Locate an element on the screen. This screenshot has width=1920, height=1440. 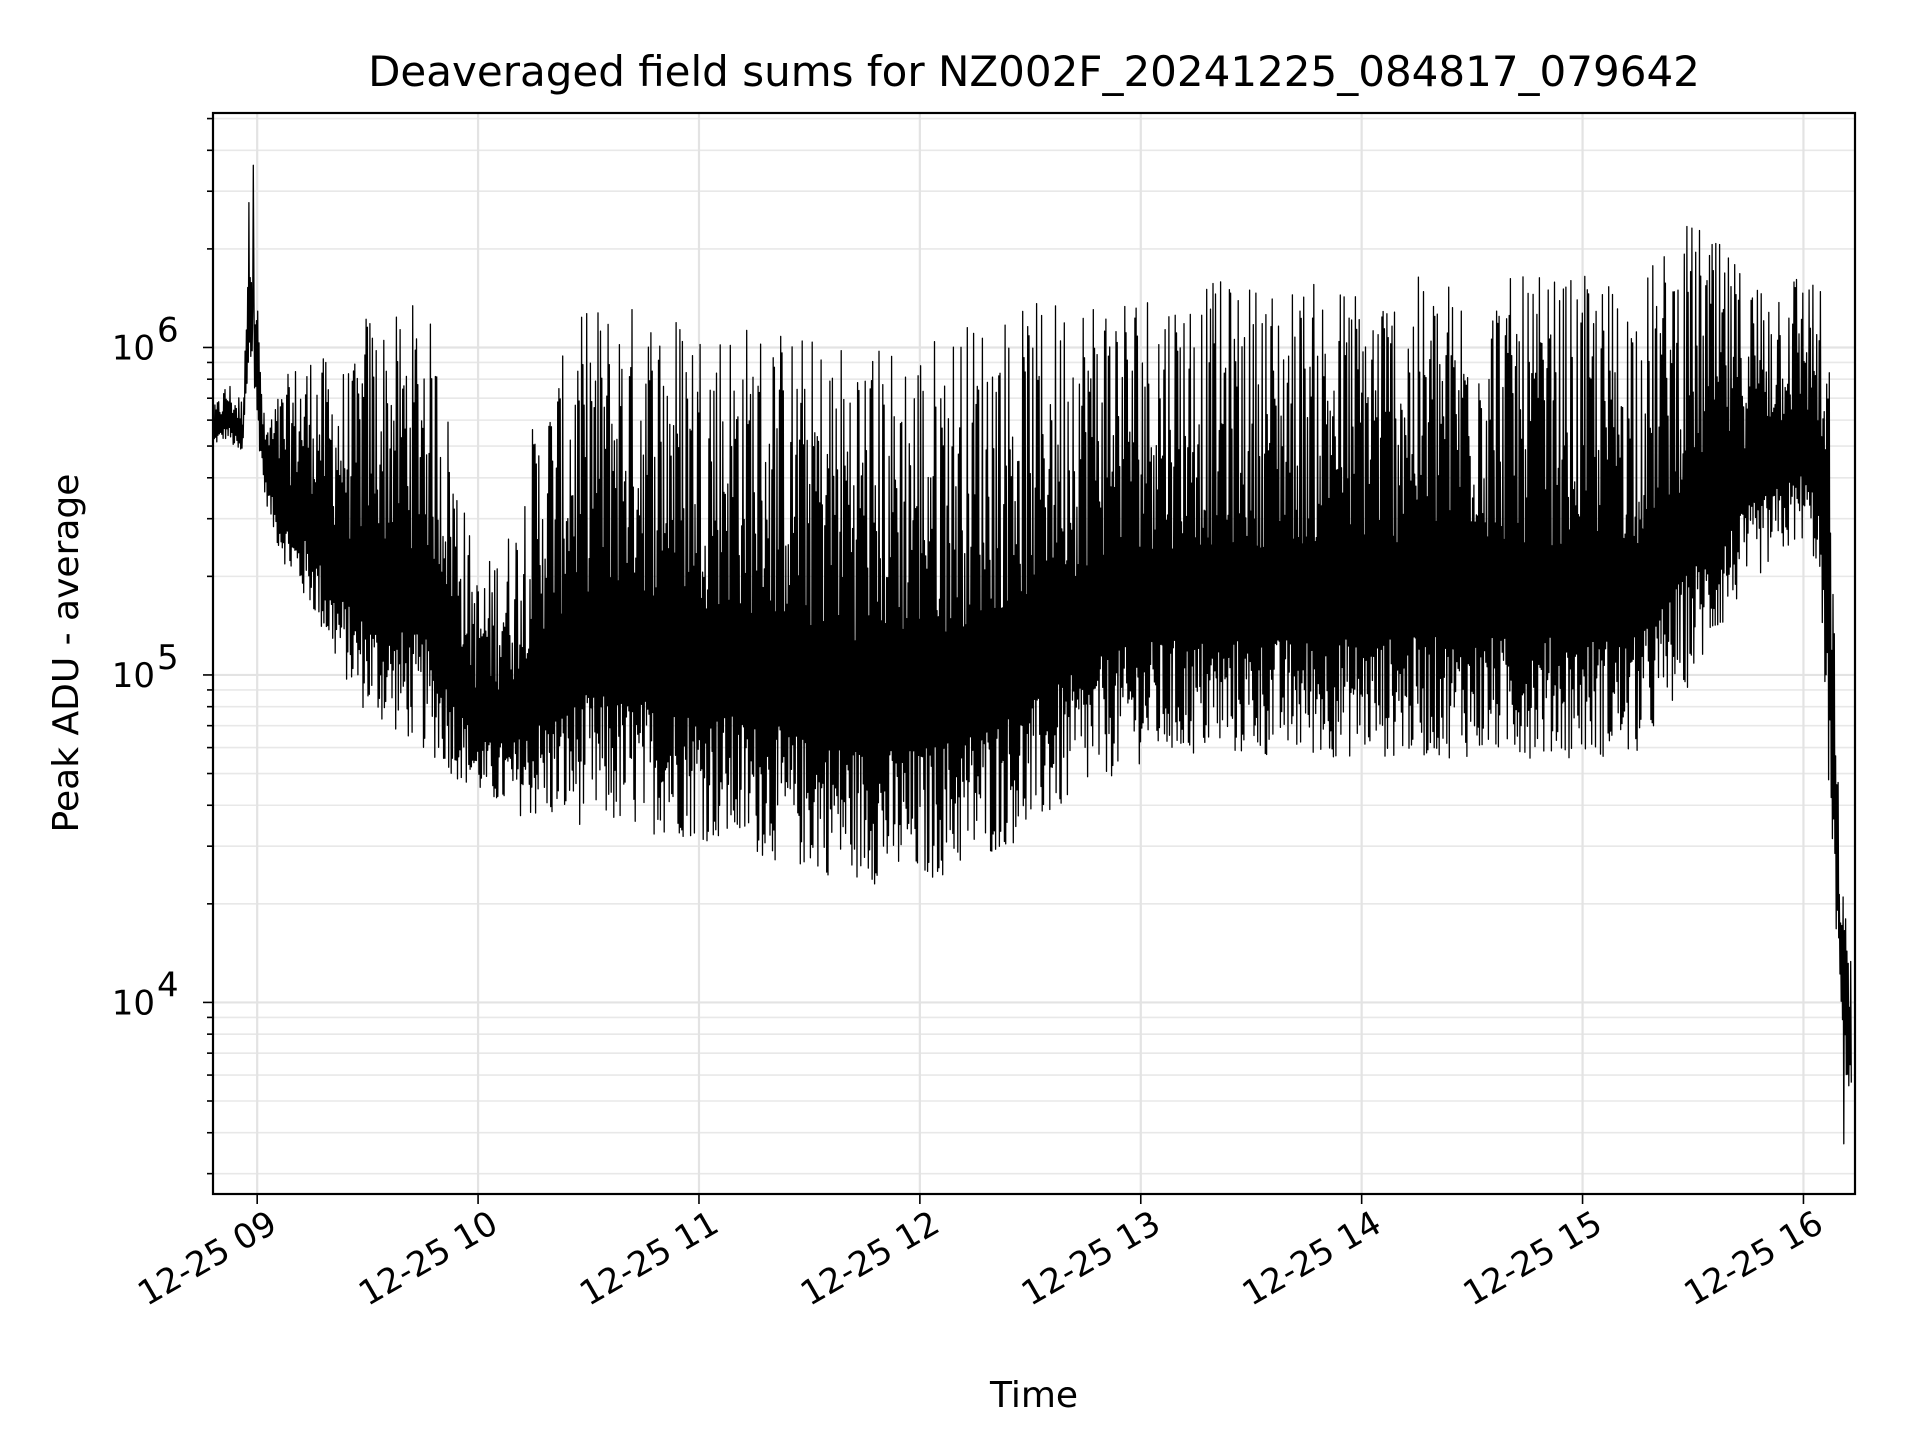
y-tick-exponent: 4 is located at coordinates (168, 985).